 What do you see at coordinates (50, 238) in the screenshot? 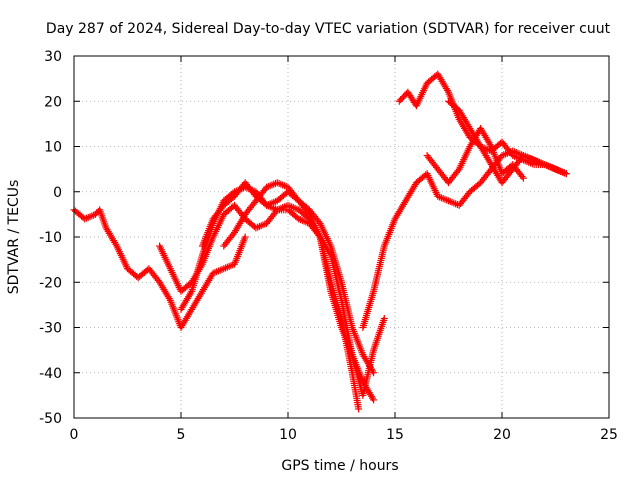
I see `y-tick-label: -10` at bounding box center [50, 238].